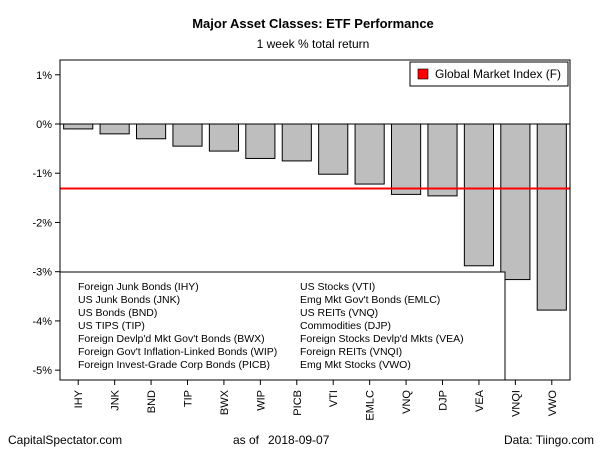  What do you see at coordinates (351, 352) in the screenshot?
I see `ticker-key-entry: Foreign REITs (VNQI)` at bounding box center [351, 352].